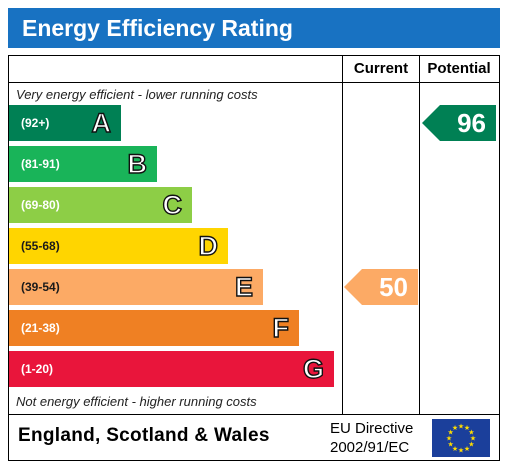  Describe the element at coordinates (393, 287) in the screenshot. I see `current-rating-value: 50` at that location.